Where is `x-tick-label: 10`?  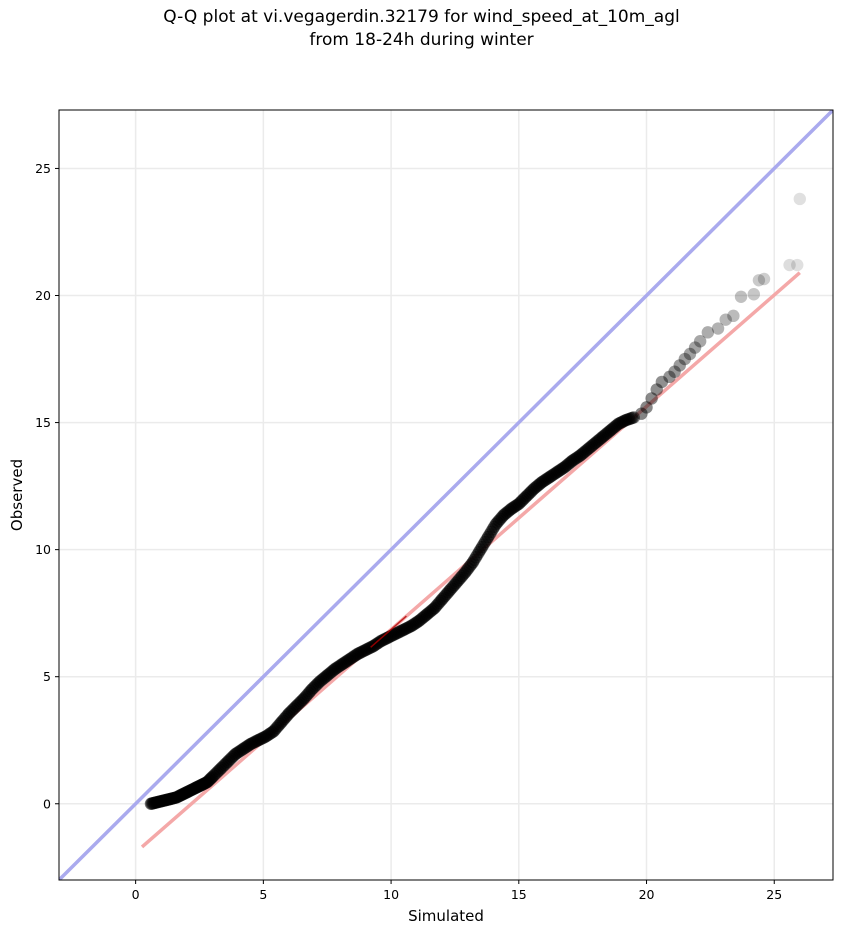
x-tick-label: 10 is located at coordinates (391, 894).